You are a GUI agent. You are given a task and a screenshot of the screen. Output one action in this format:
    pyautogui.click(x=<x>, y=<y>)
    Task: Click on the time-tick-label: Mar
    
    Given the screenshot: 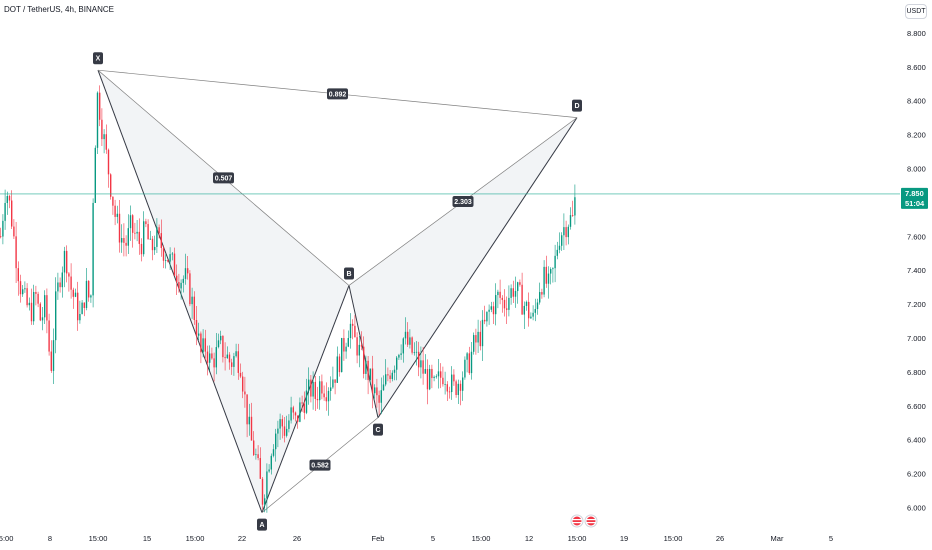 What is the action you would take?
    pyautogui.click(x=777, y=538)
    